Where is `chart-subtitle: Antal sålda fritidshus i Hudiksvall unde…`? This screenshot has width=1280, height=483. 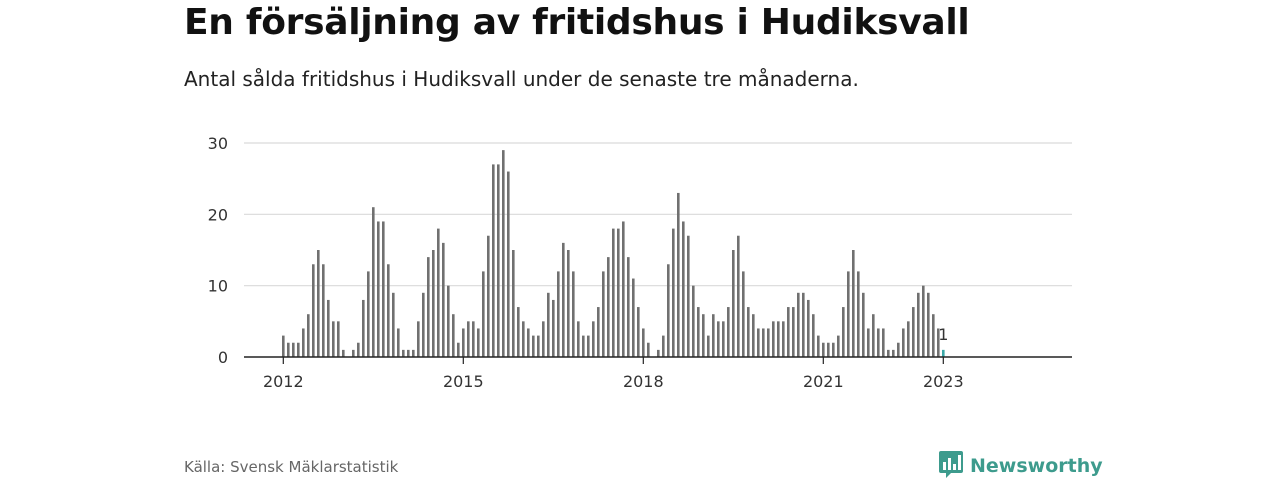 chart-subtitle: Antal sålda fritidshus i Hudiksvall unde… is located at coordinates (521, 79).